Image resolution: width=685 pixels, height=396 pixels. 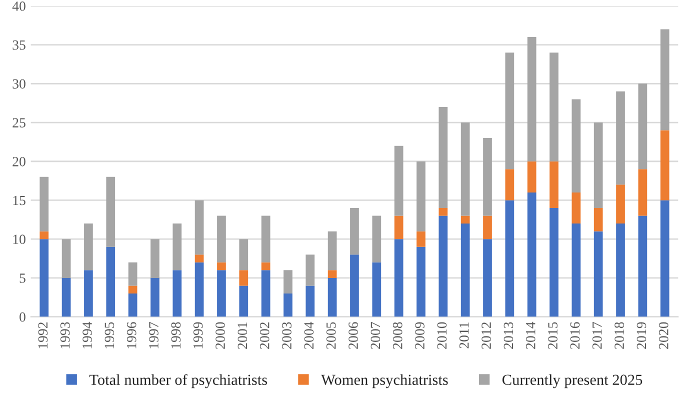 What do you see at coordinates (531, 335) in the screenshot?
I see `x-tick-label: 2014` at bounding box center [531, 335].